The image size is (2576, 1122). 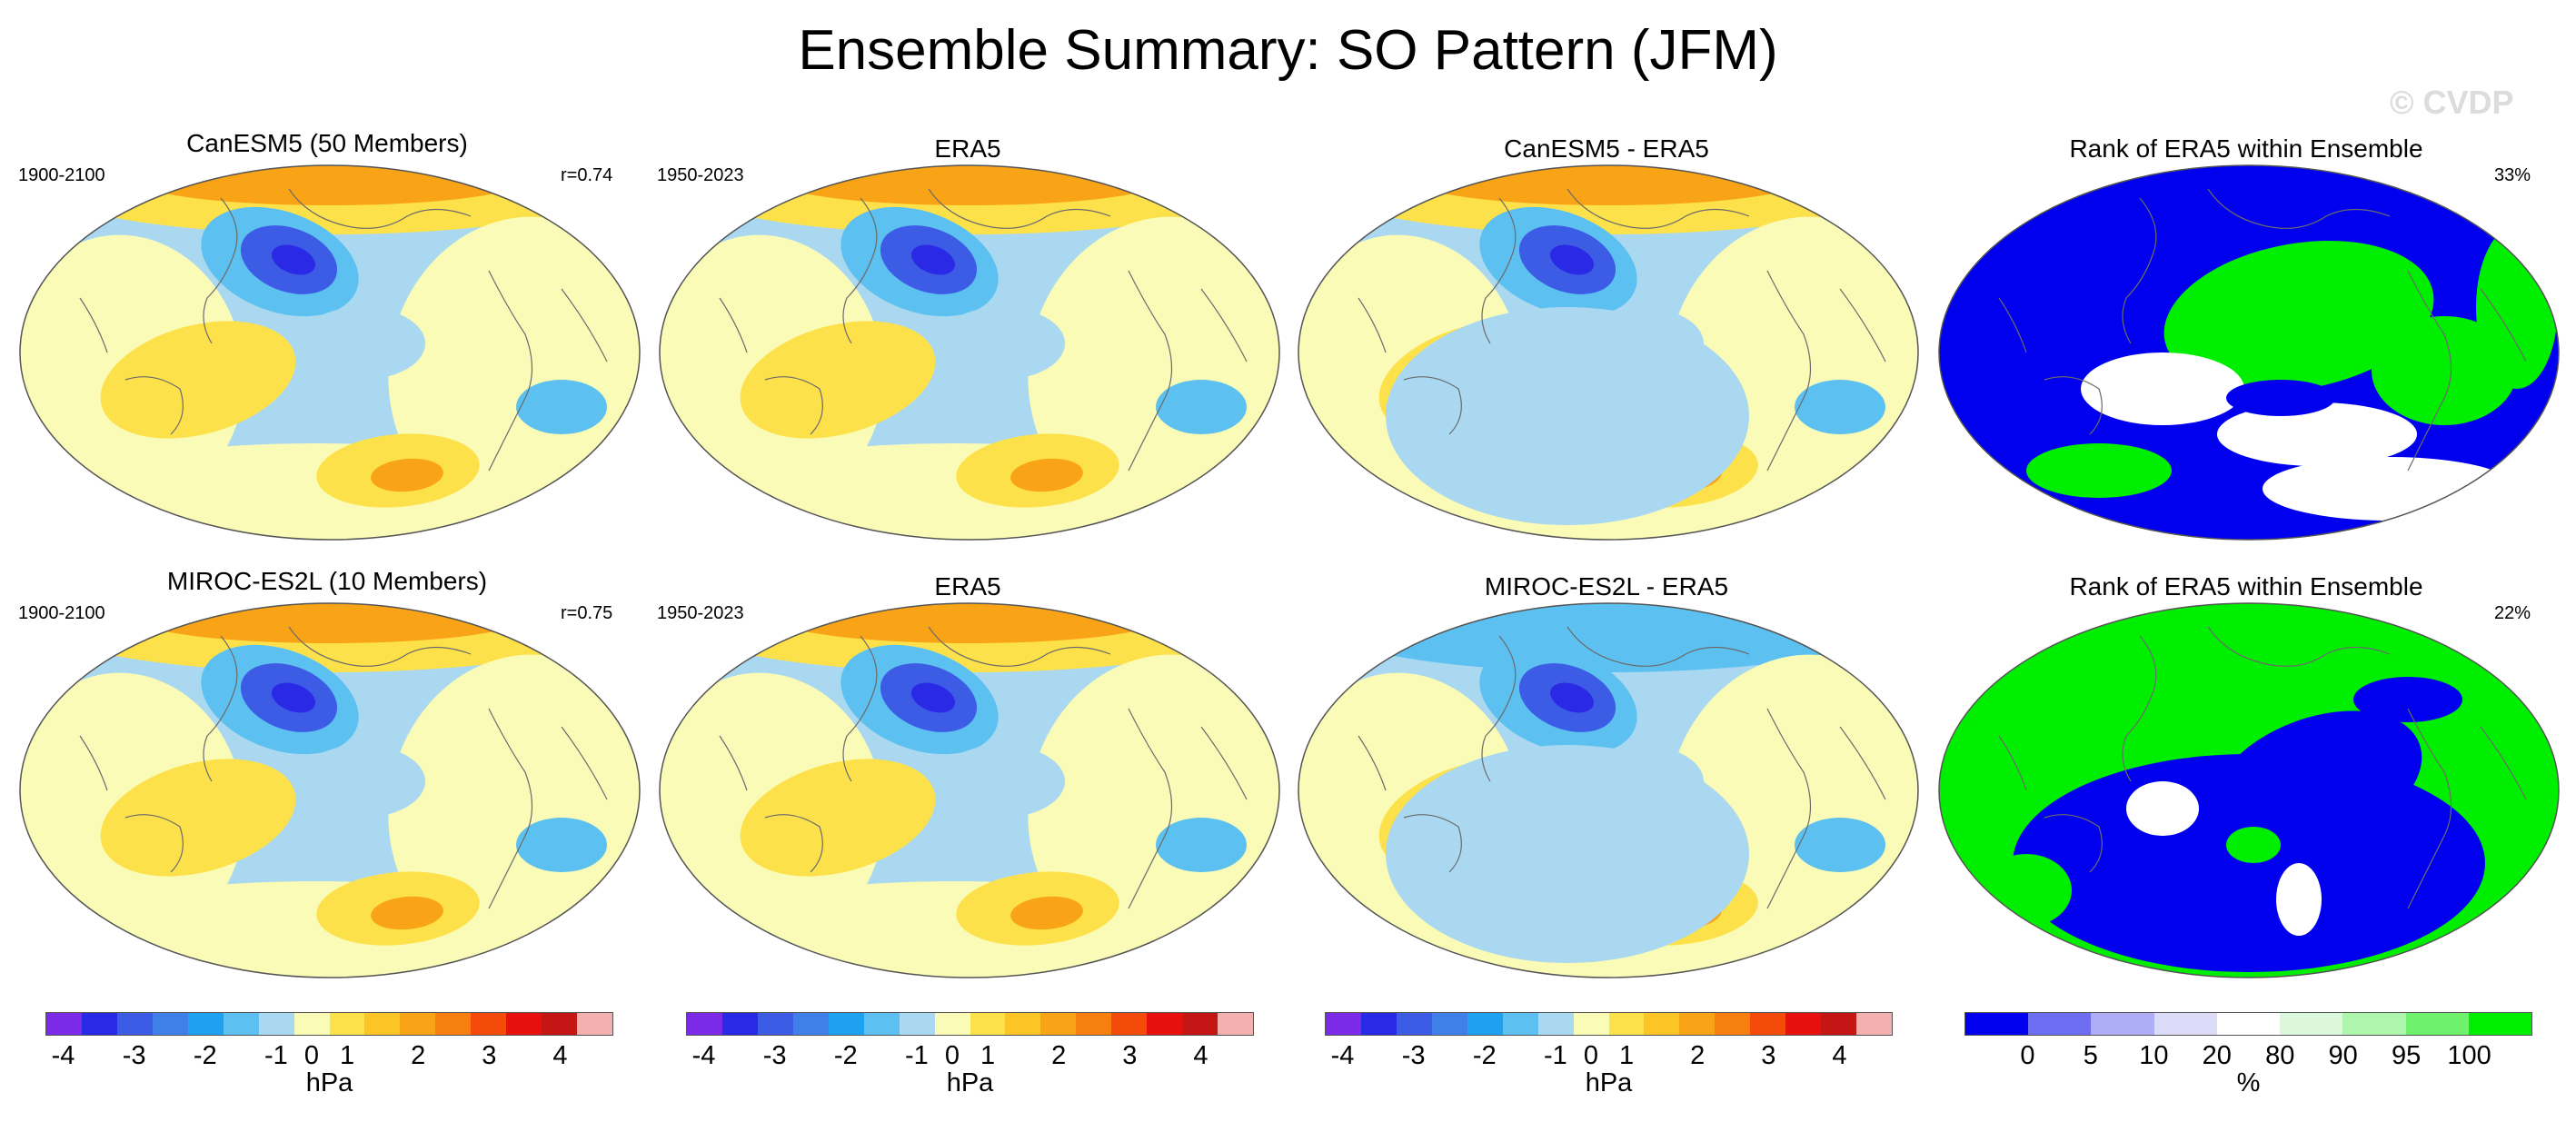 I want to click on colorbar-tick-label: 10, so click(x=2154, y=1056).